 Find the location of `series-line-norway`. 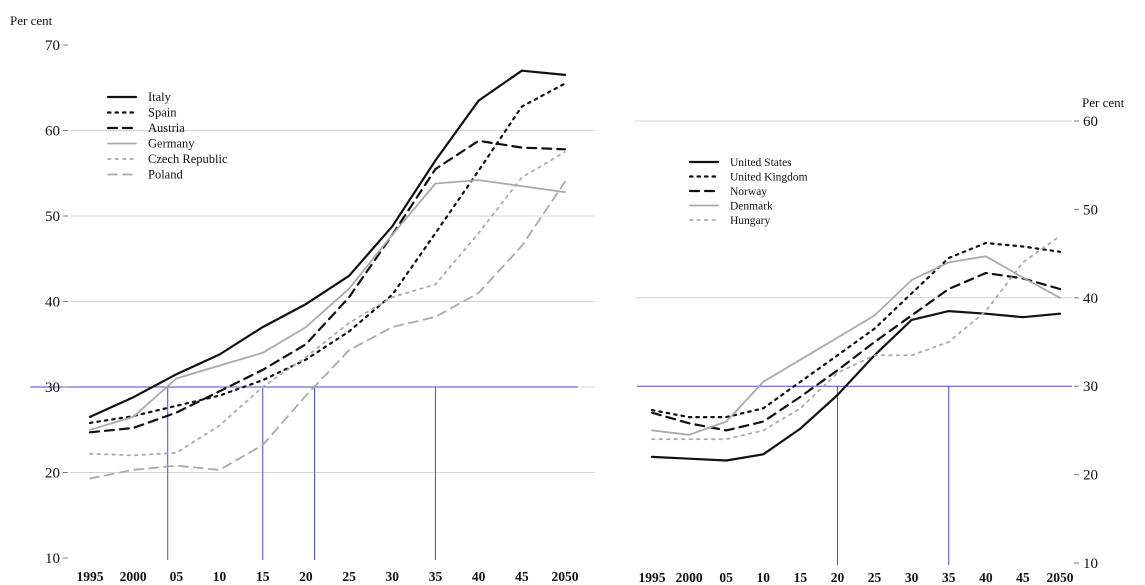

series-line-norway is located at coordinates (856, 351).